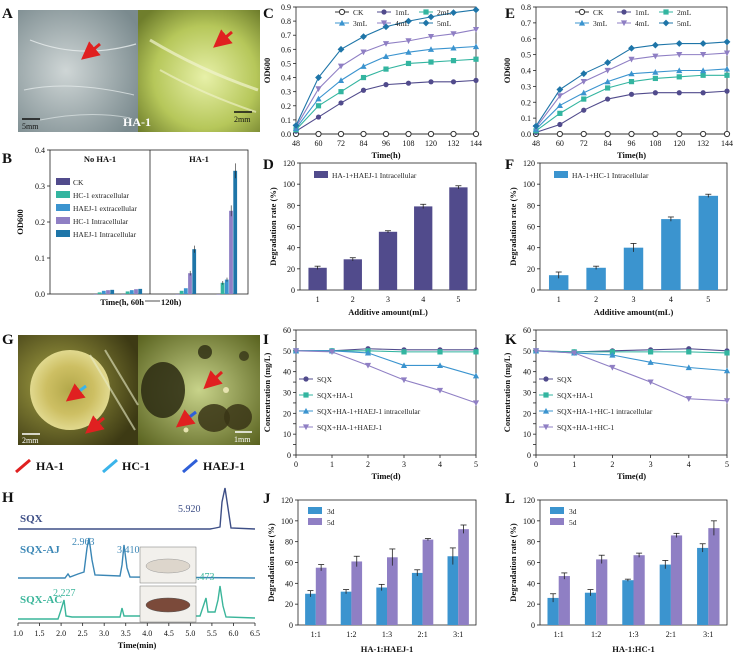 This screenshot has height=663, width=735. I want to click on y-tick-label: 0.4, so click(286, 78).